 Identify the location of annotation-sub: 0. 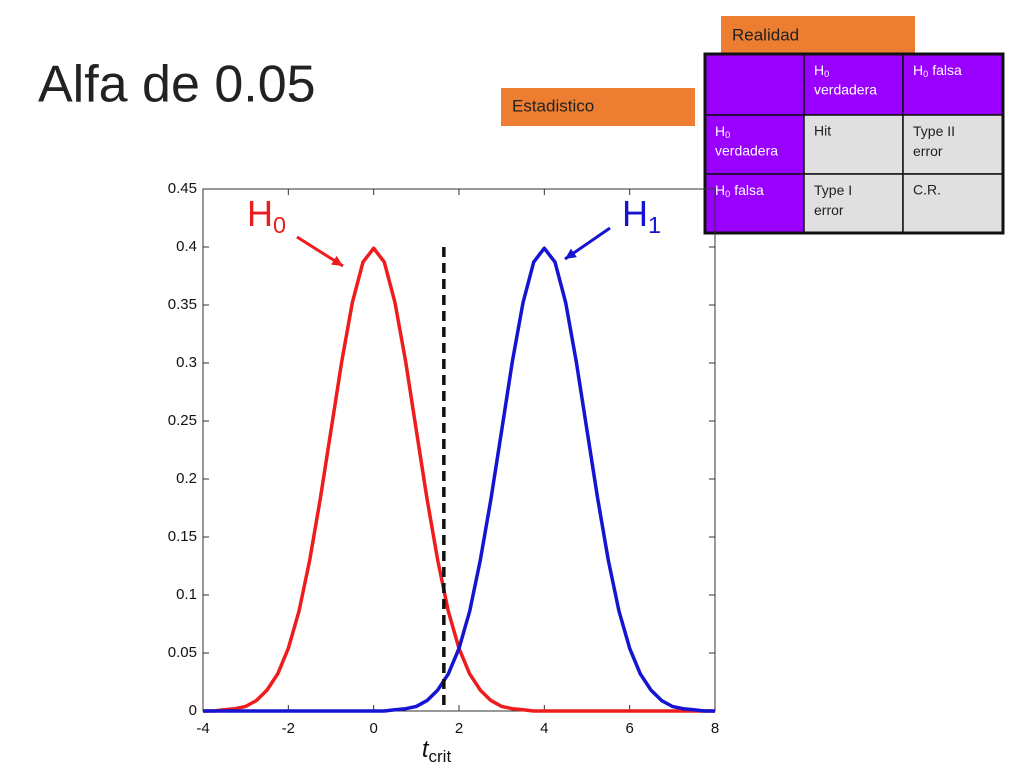
(279, 225).